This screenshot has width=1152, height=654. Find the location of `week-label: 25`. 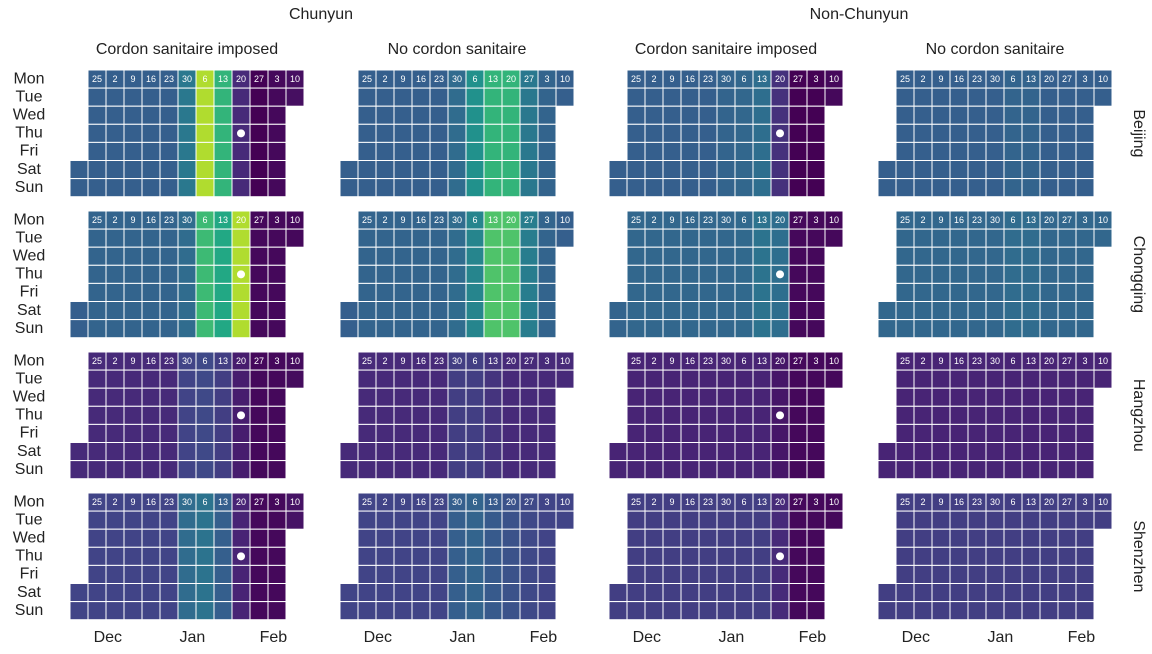

week-label: 25 is located at coordinates (367, 220).